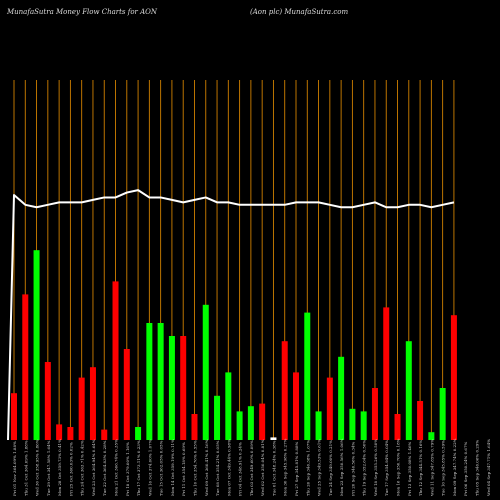 This screenshot has width=500, height=500. What do you see at coordinates (364, 468) in the screenshot?
I see `x-tick-label: Thu 19 Sep 352.64% 0.50%` at bounding box center [364, 468].